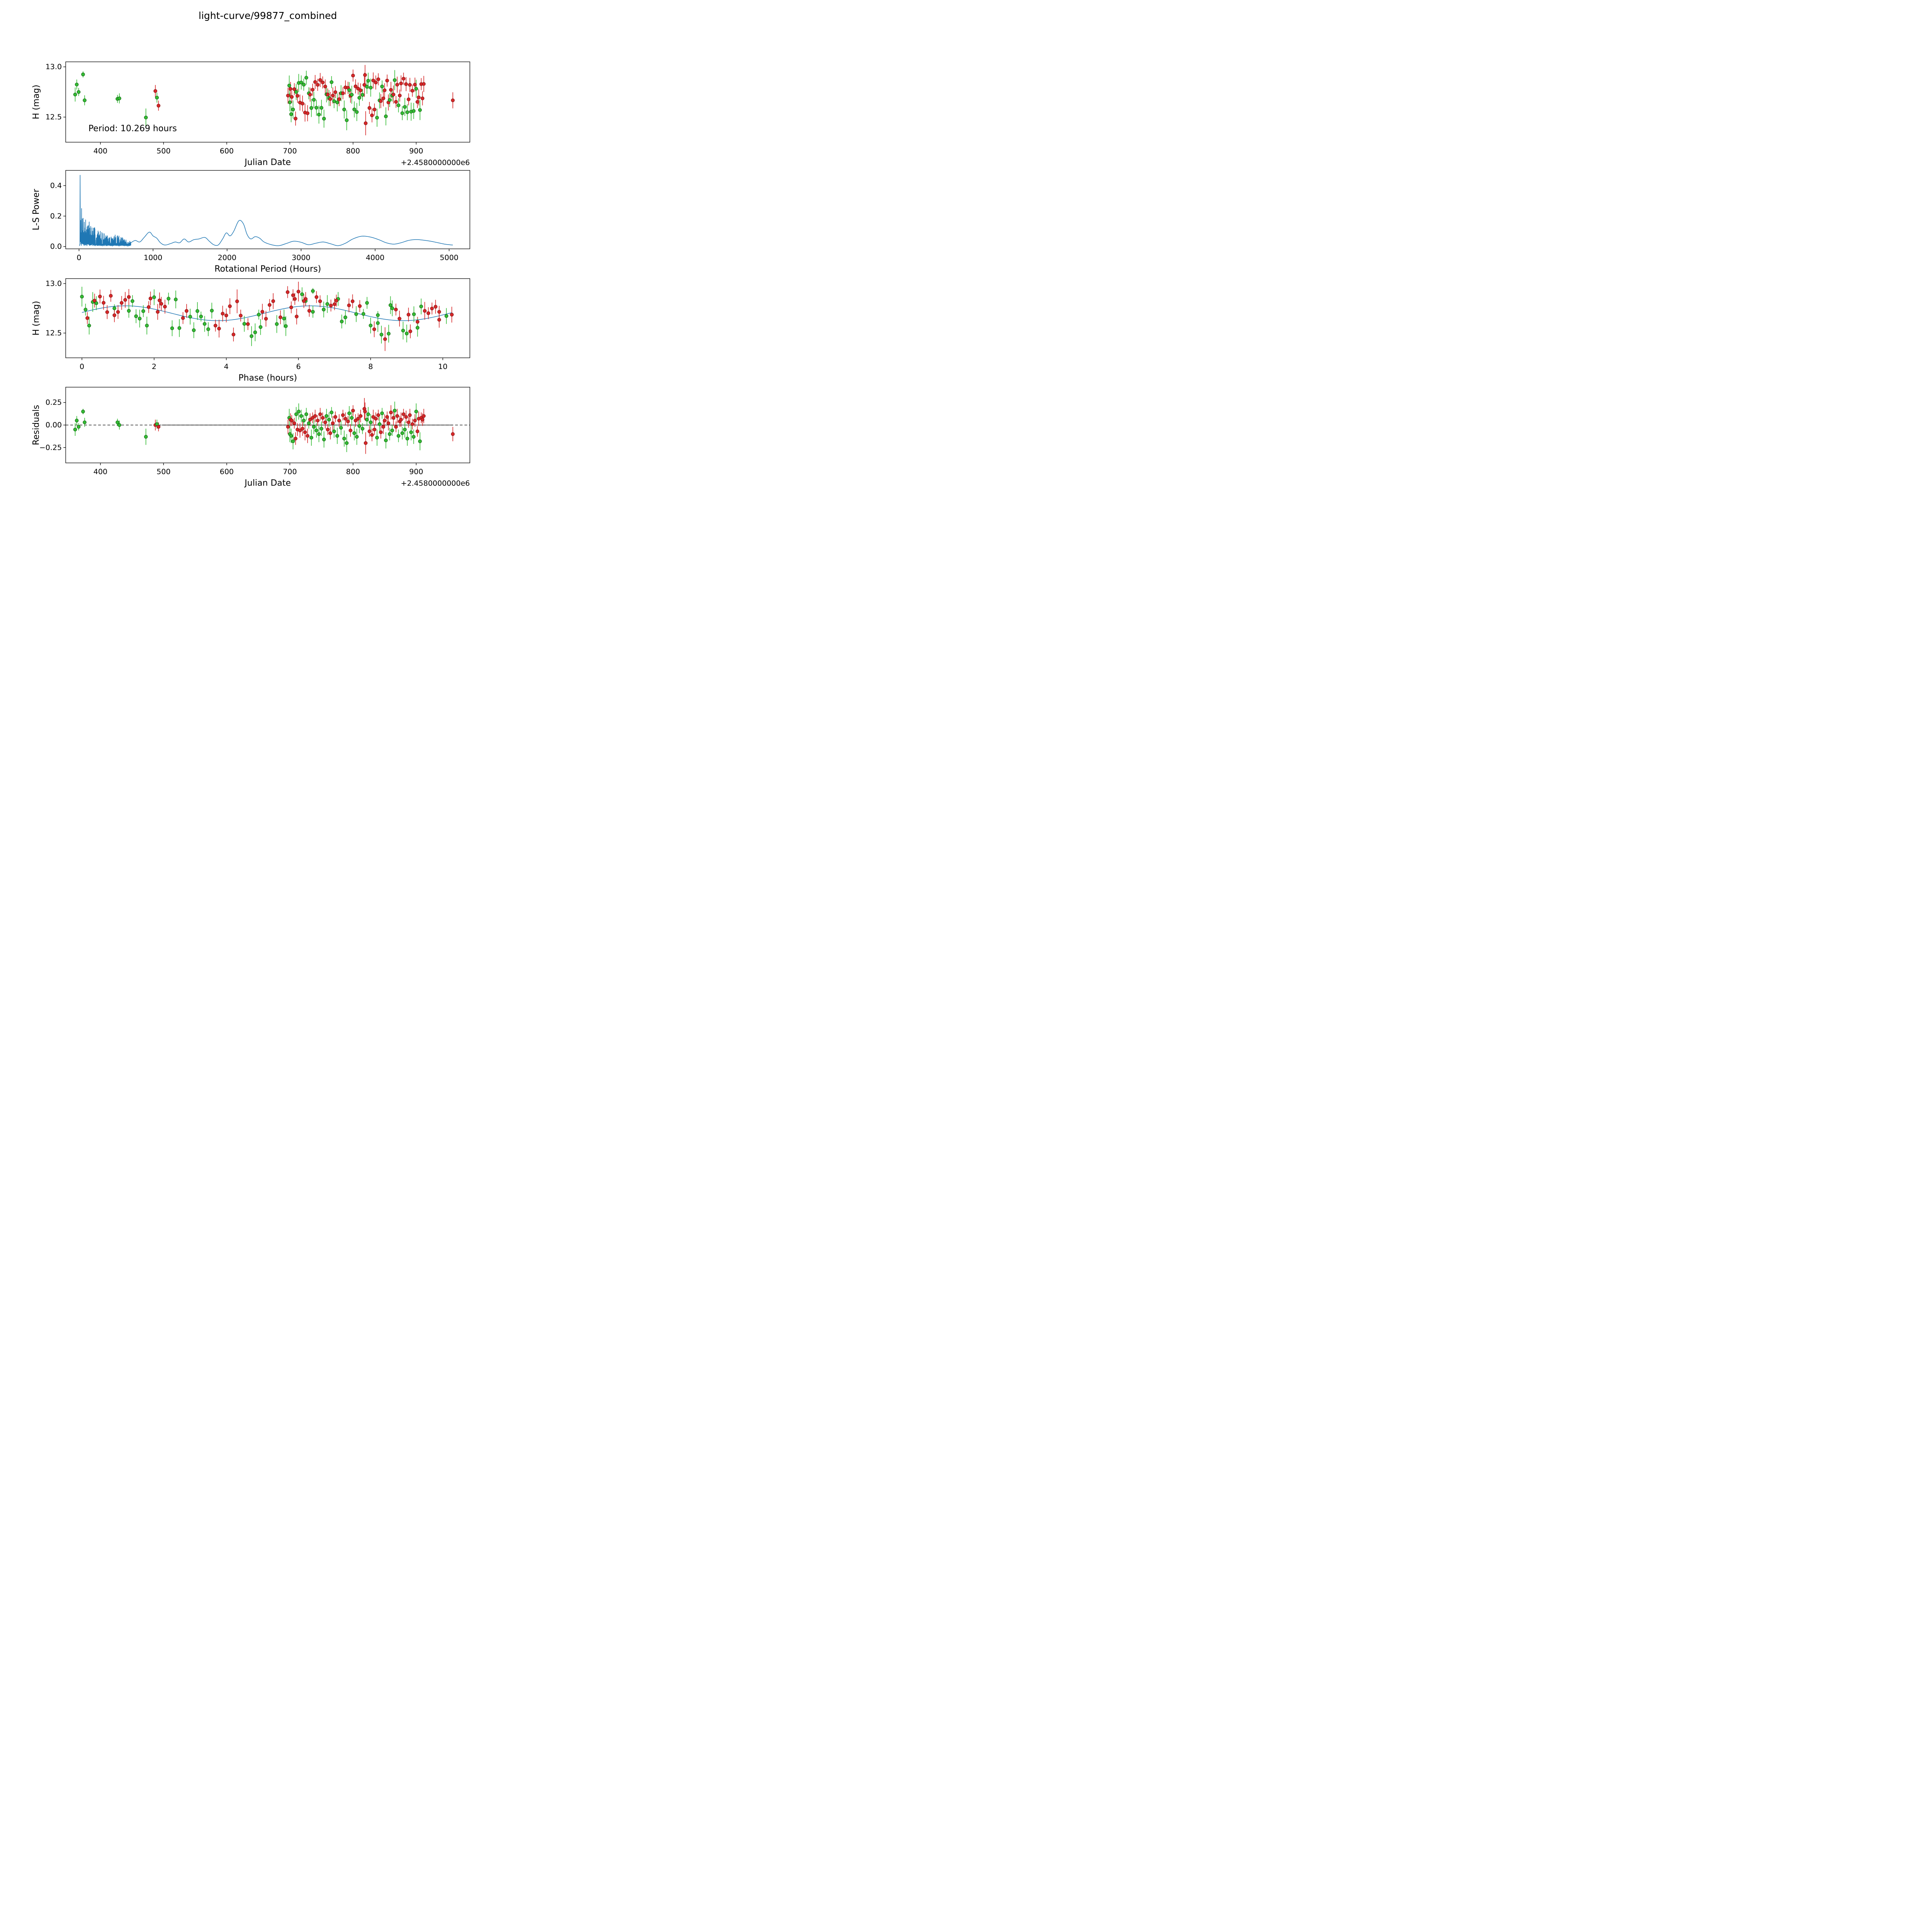  Describe the element at coordinates (449, 257) in the screenshot. I see `x-tick-label: 5000` at that location.